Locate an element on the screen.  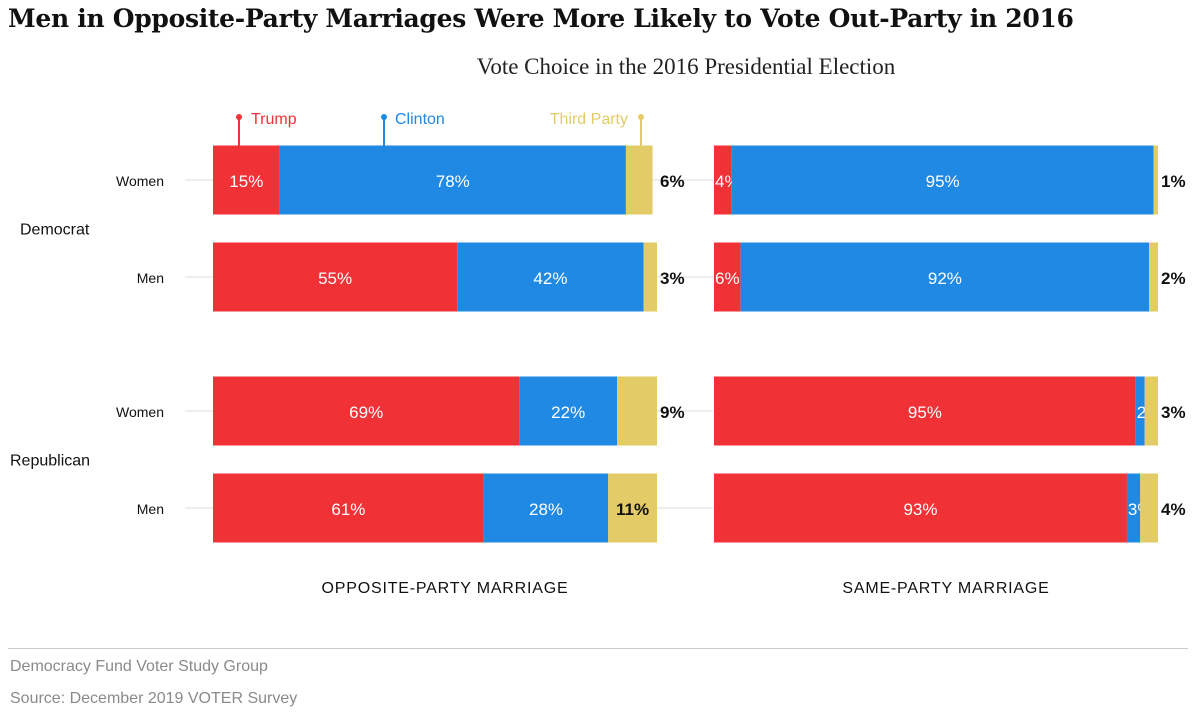
data-label-clinton: 28% is located at coordinates (546, 509).